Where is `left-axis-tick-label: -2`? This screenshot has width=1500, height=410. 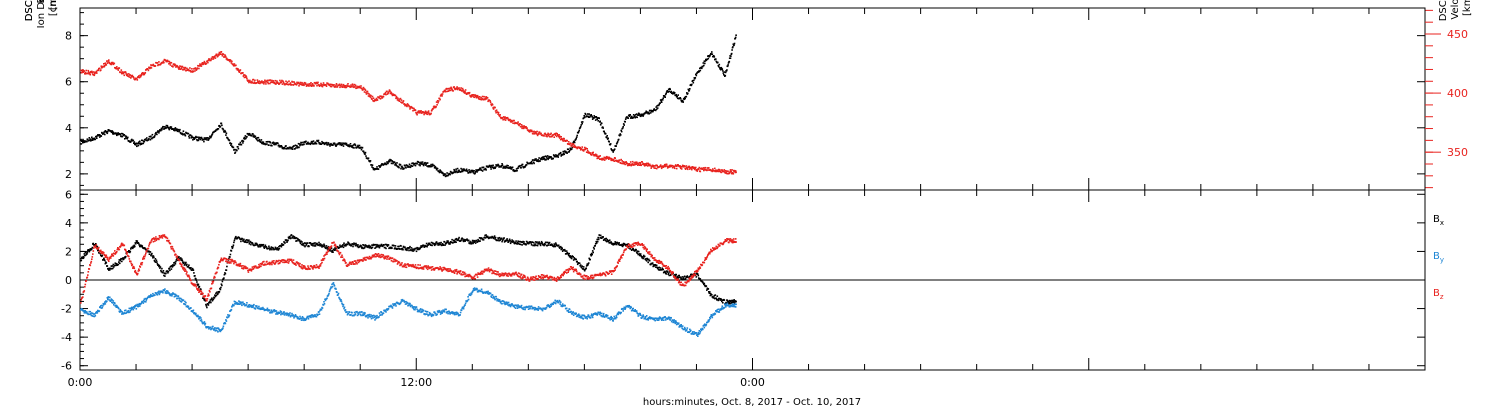
left-axis-tick-label: -2 is located at coordinates (66, 309).